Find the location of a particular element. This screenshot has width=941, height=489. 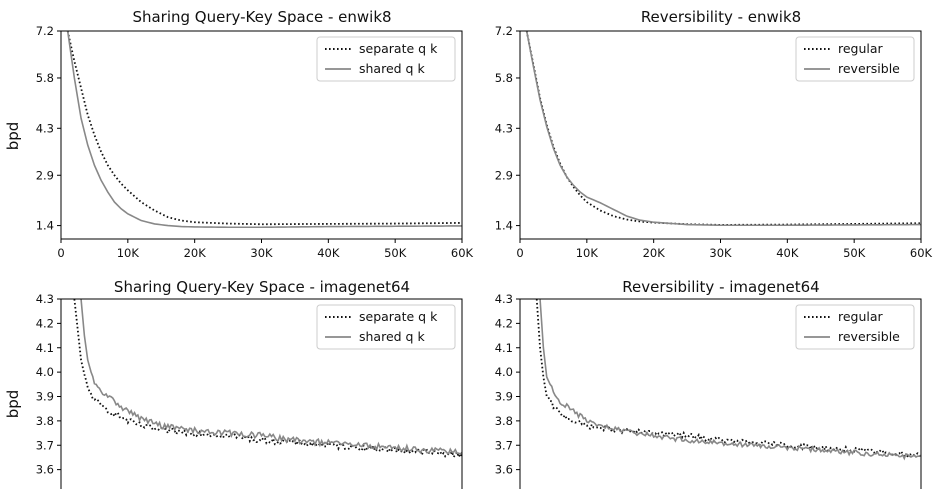

series-line-shared-q-k is located at coordinates (271, 377).